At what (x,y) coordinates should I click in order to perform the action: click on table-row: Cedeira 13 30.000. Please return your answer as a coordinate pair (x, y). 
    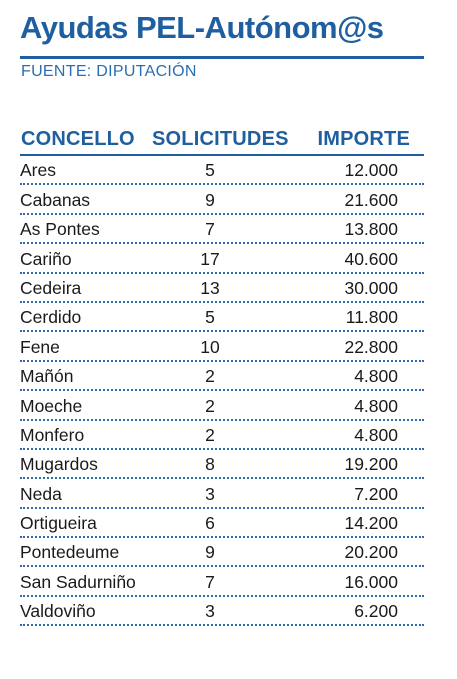
    Looking at the image, I should click on (222, 288).